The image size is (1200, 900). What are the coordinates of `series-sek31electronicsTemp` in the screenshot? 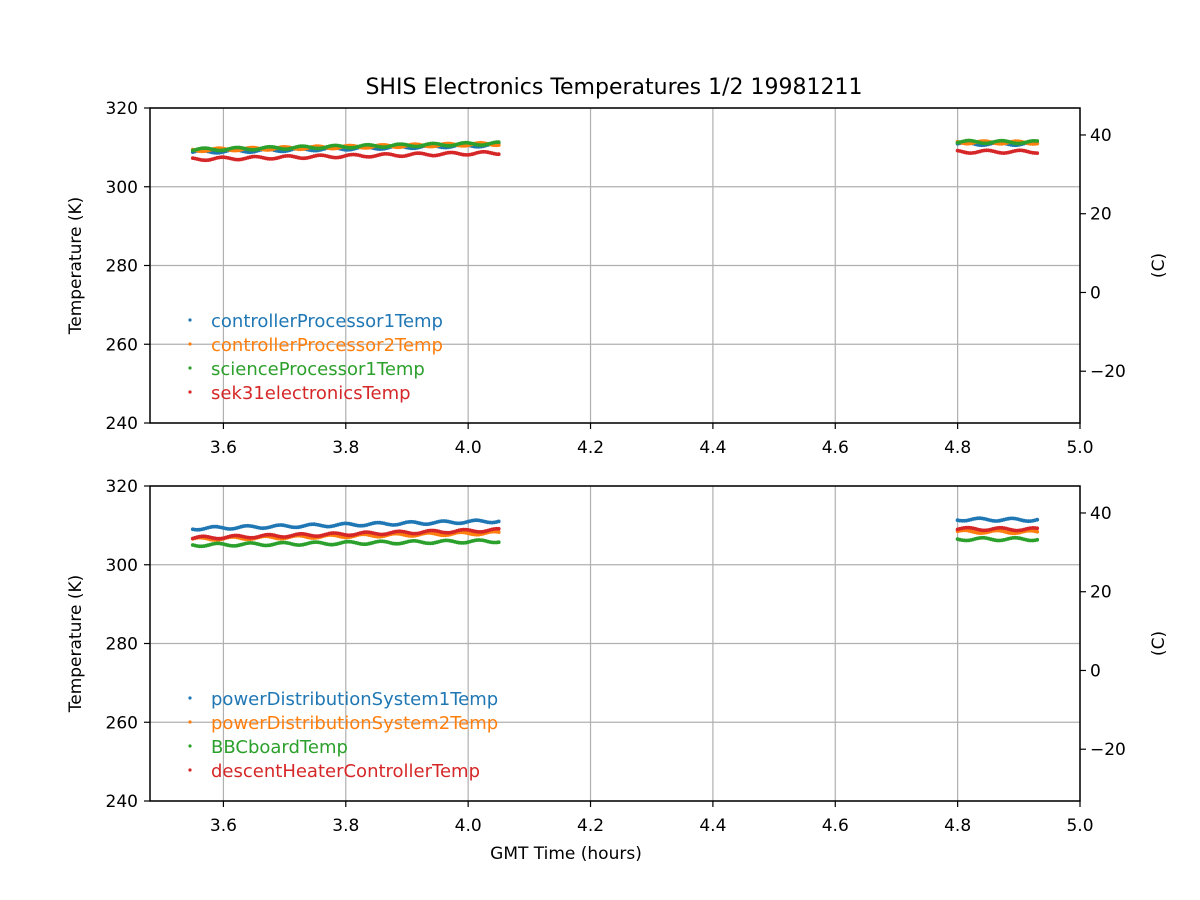 It's located at (615, 155).